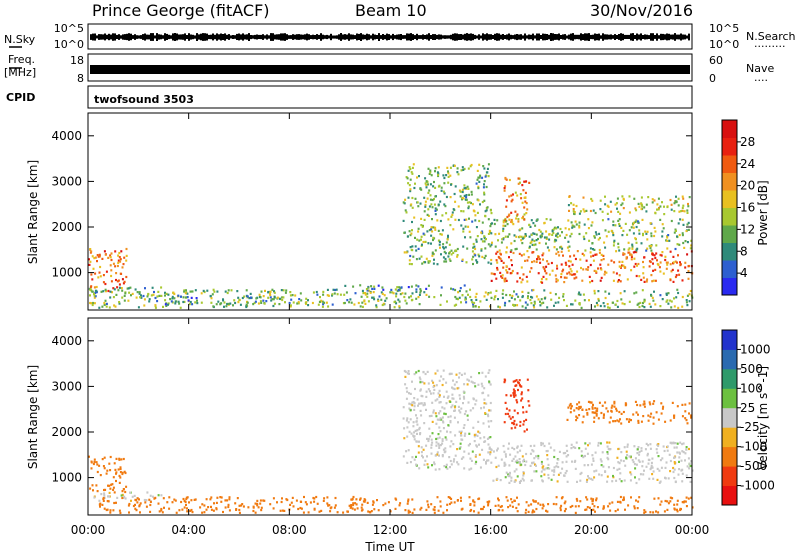  Describe the element at coordinates (729, 378) in the screenshot. I see `colorbar-segment` at that location.